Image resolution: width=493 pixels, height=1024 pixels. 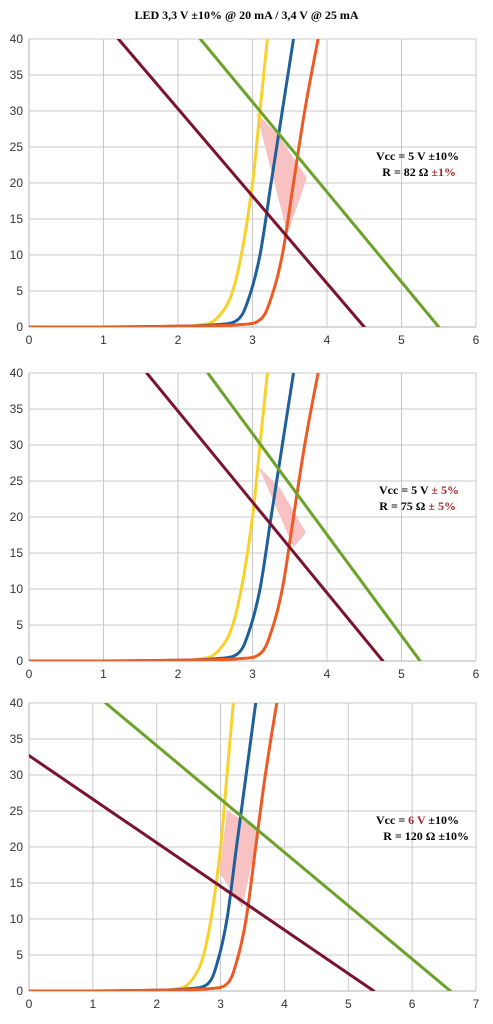 I want to click on annotation-text: Vcc = 5 V, so click(x=405, y=490).